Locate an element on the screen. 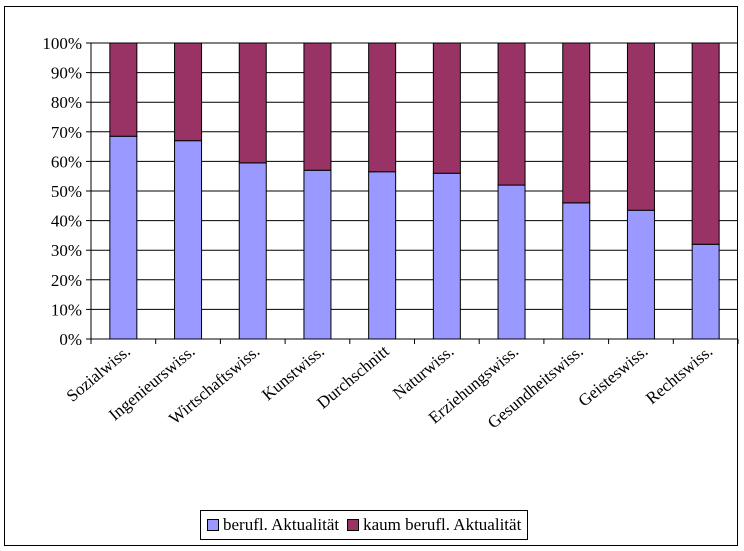 The width and height of the screenshot is (744, 551). x-category-label: Geisteswiss. is located at coordinates (613, 376).